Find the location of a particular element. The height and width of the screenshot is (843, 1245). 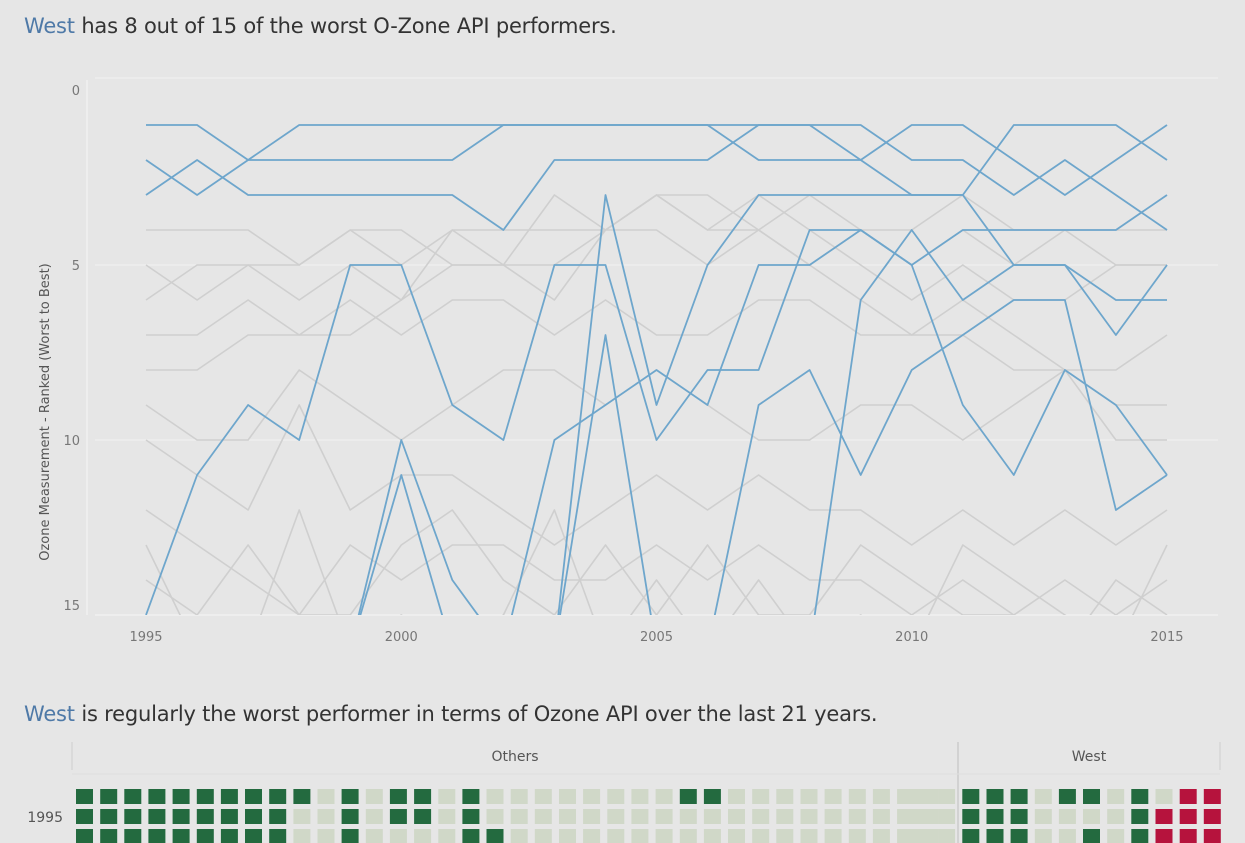

panel-label-others: Others is located at coordinates (514, 757).